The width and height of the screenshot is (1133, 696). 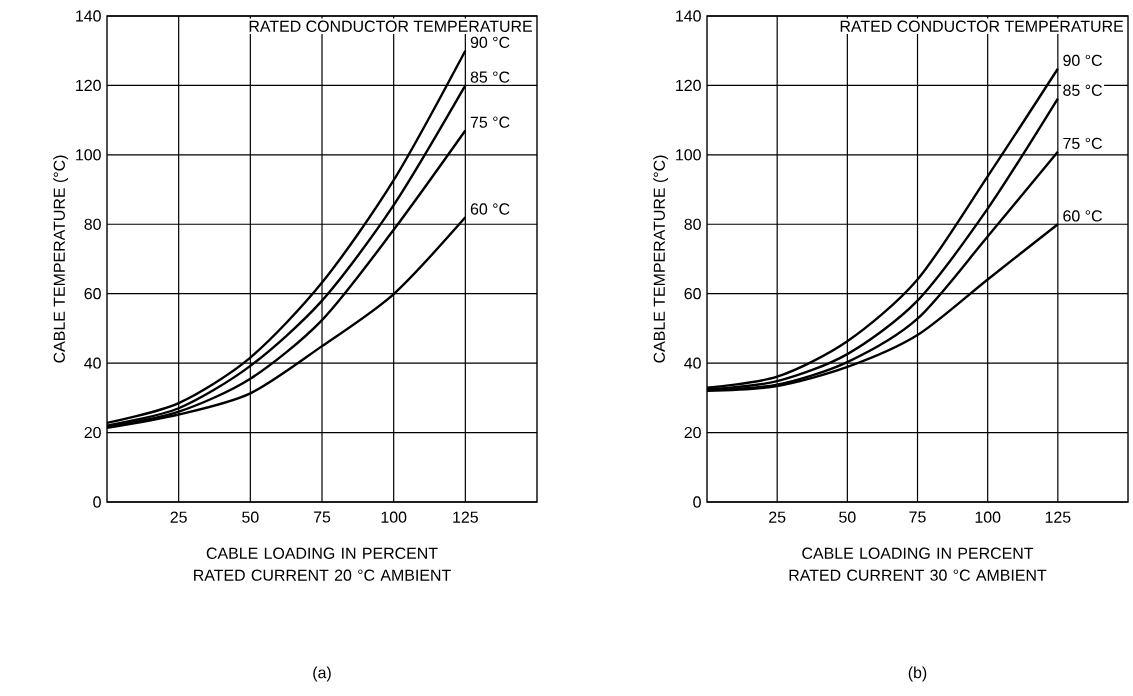 I want to click on text: (b), so click(x=917, y=674).